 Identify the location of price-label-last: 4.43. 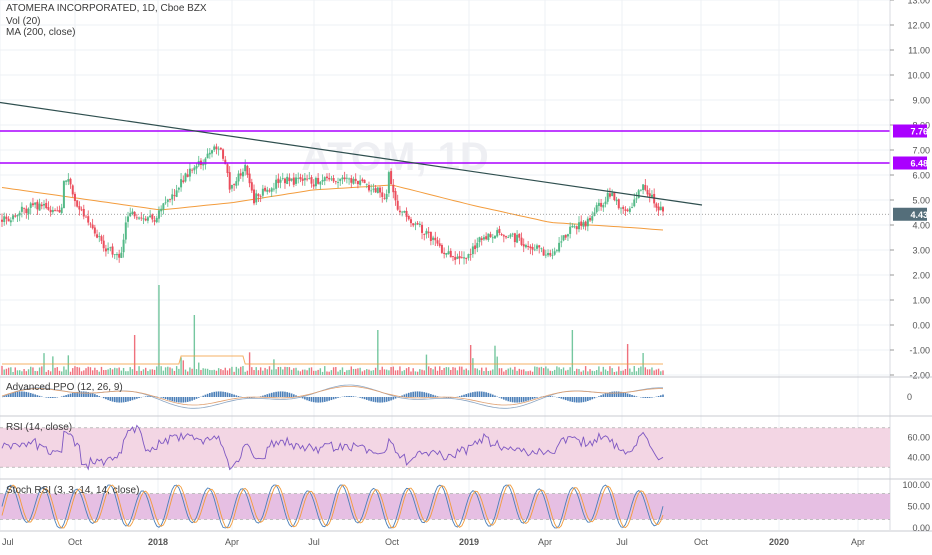
(919, 215).